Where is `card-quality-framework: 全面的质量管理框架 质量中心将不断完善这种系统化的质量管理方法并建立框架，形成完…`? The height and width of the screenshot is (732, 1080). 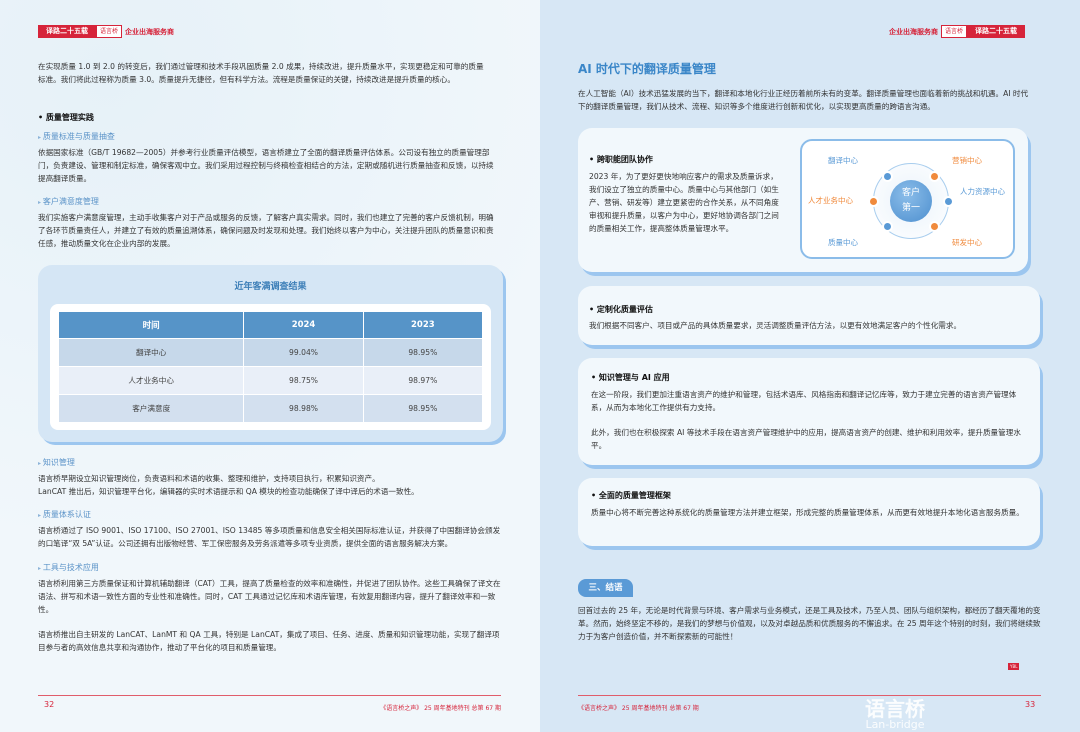 card-quality-framework: 全面的质量管理框架 质量中心将不断完善这种系统化的质量管理方法并建立框架，形成完… is located at coordinates (809, 512).